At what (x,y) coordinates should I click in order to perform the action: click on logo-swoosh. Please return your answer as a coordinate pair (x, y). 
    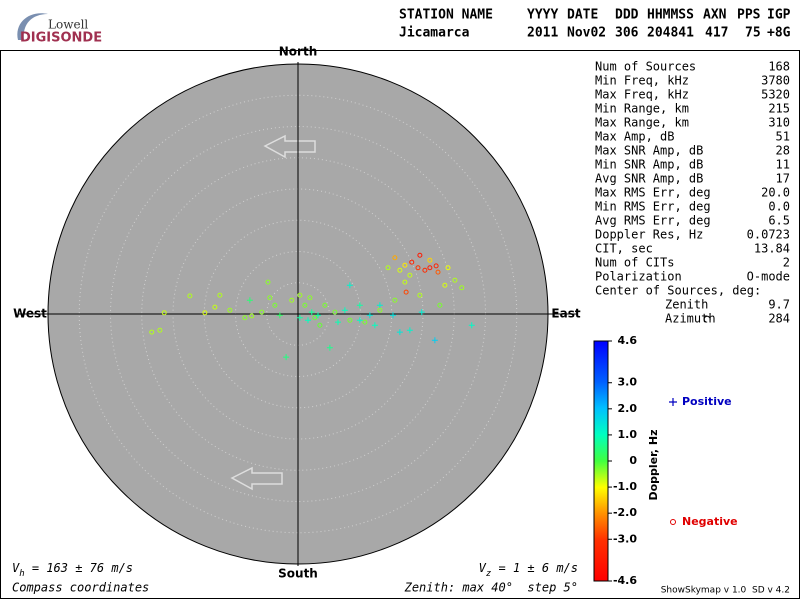
    Looking at the image, I should click on (32, 26).